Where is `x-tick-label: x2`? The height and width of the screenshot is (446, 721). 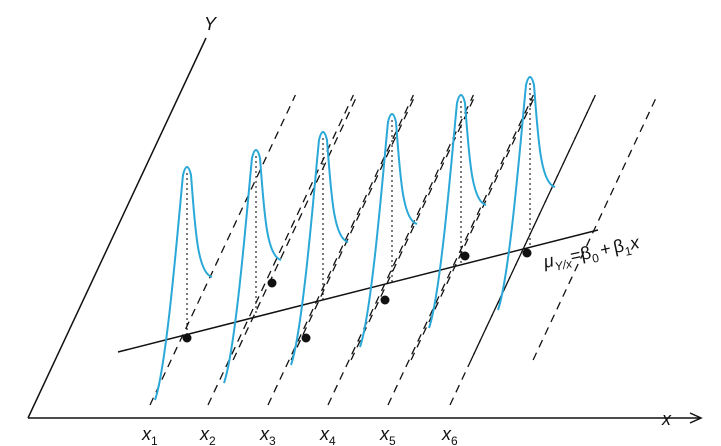 x-tick-label: x2 is located at coordinates (207, 435).